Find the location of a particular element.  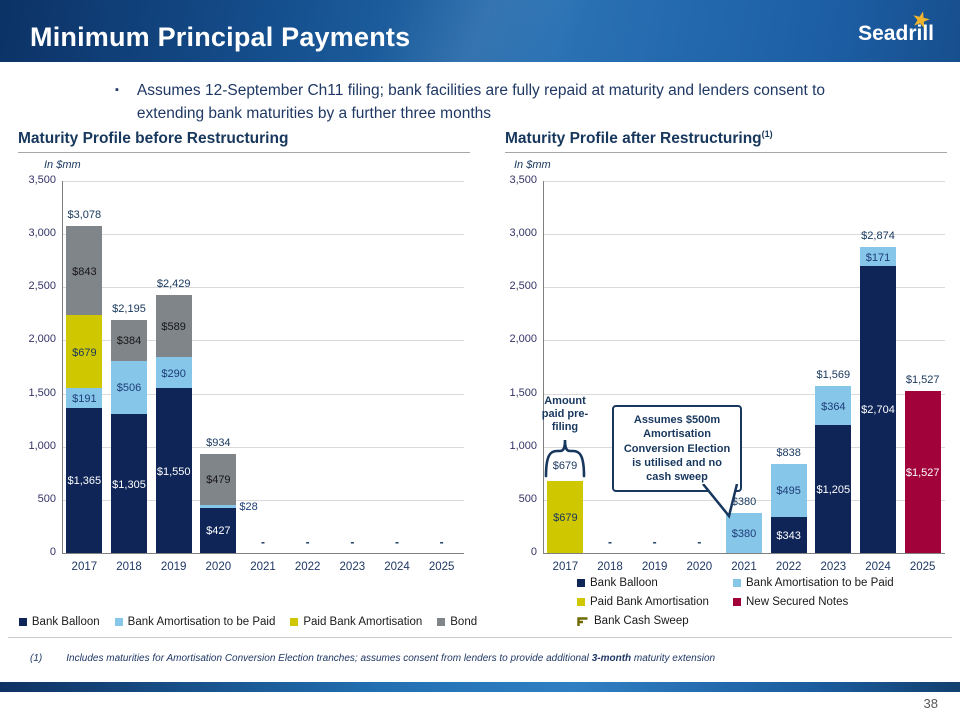

legend-label: New Secured Notes is located at coordinates (797, 602).